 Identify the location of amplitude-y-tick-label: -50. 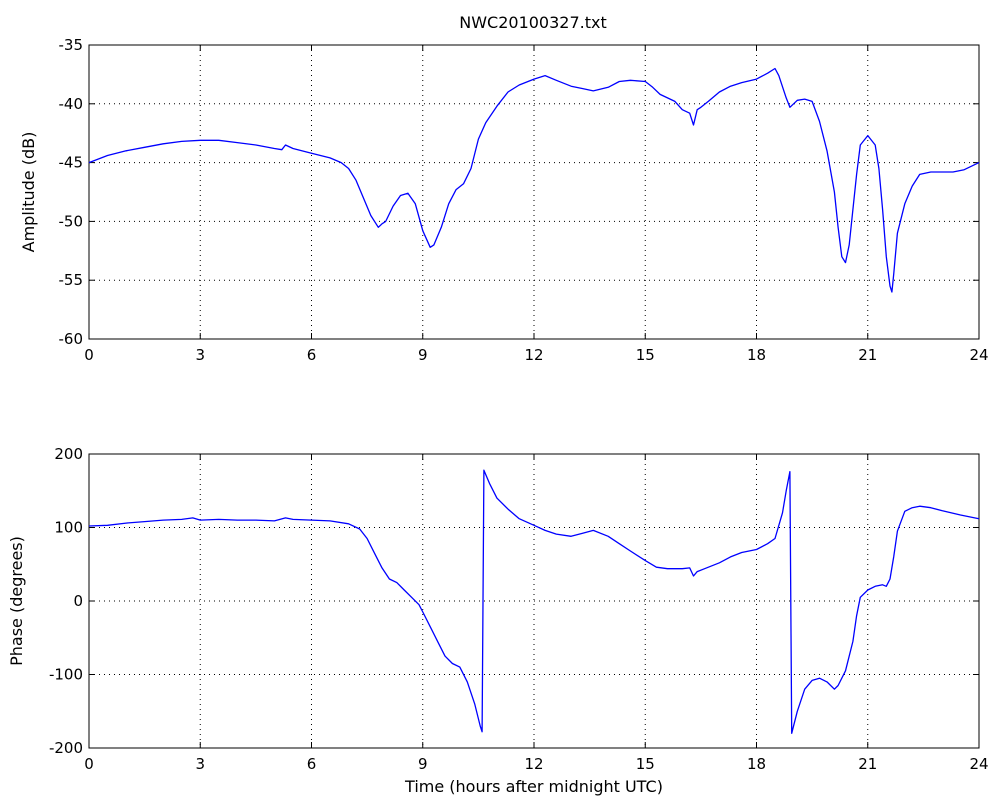
(71, 221).